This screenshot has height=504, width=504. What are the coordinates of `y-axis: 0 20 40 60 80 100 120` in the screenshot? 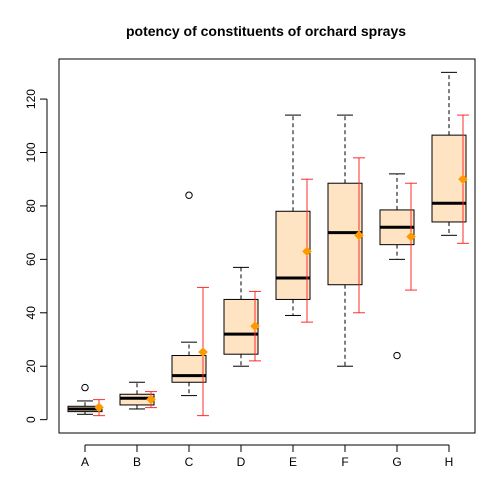 It's located at (36, 256).